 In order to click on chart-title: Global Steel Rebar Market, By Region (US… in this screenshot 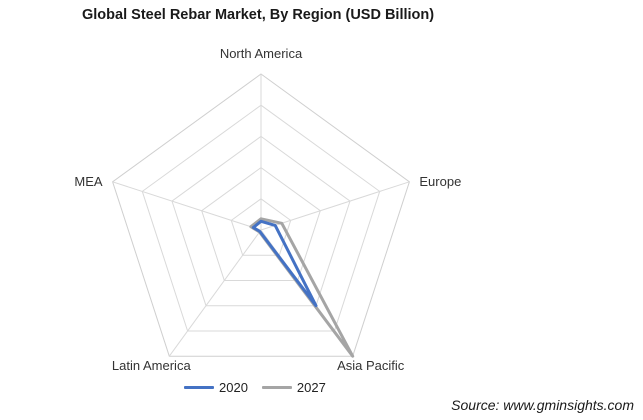, I will do `click(258, 15)`.